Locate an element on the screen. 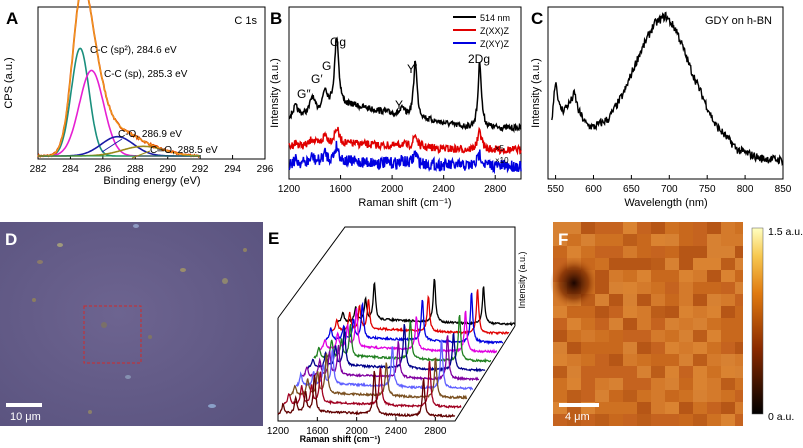 The image size is (803, 448). colorbar is located at coordinates (757, 321).